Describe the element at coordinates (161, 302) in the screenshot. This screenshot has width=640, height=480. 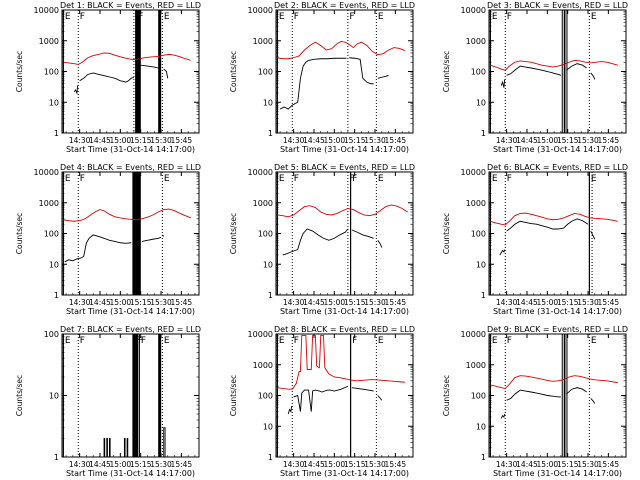
I see `x-tick-label: 15:30` at that location.